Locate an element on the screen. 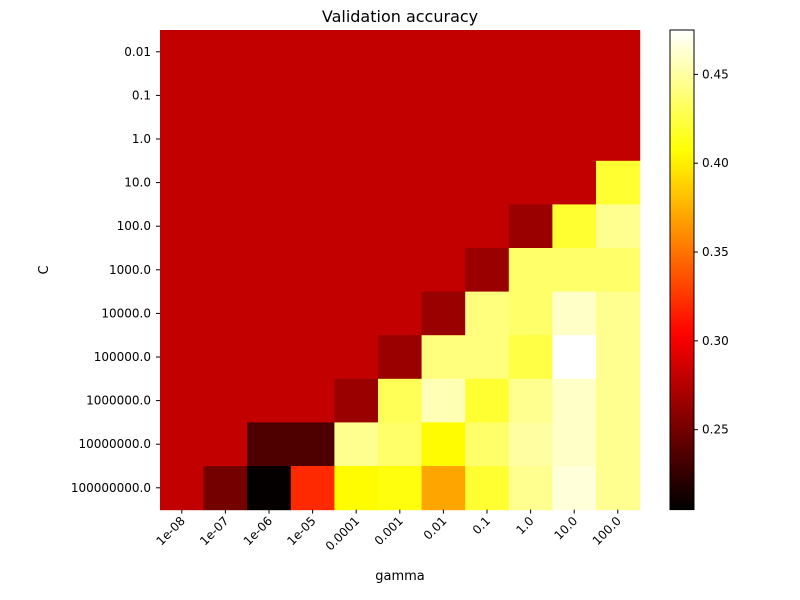 The height and width of the screenshot is (600, 800). x-tick-label: 0.0001 is located at coordinates (343, 534).